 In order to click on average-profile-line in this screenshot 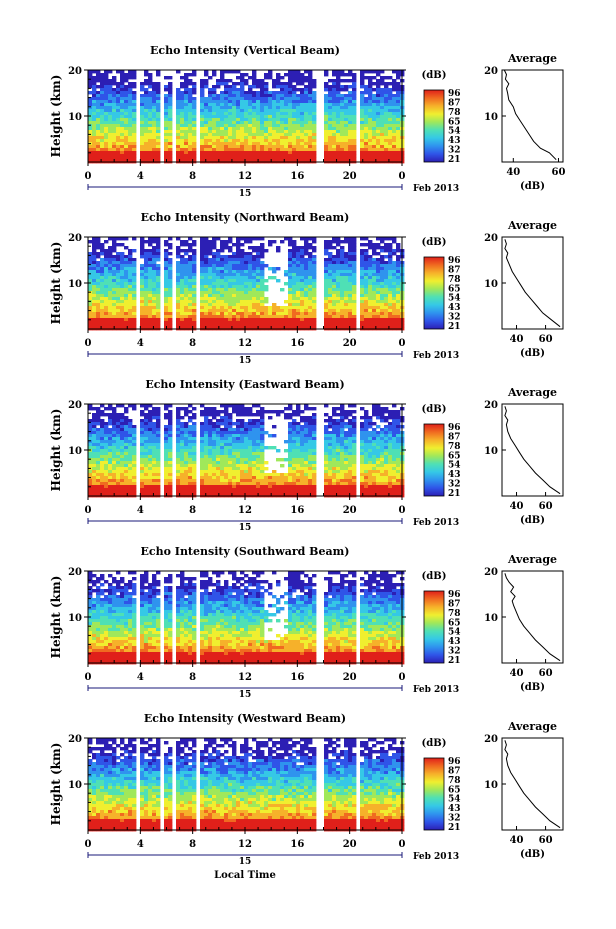, I will do `click(530, 115)`.